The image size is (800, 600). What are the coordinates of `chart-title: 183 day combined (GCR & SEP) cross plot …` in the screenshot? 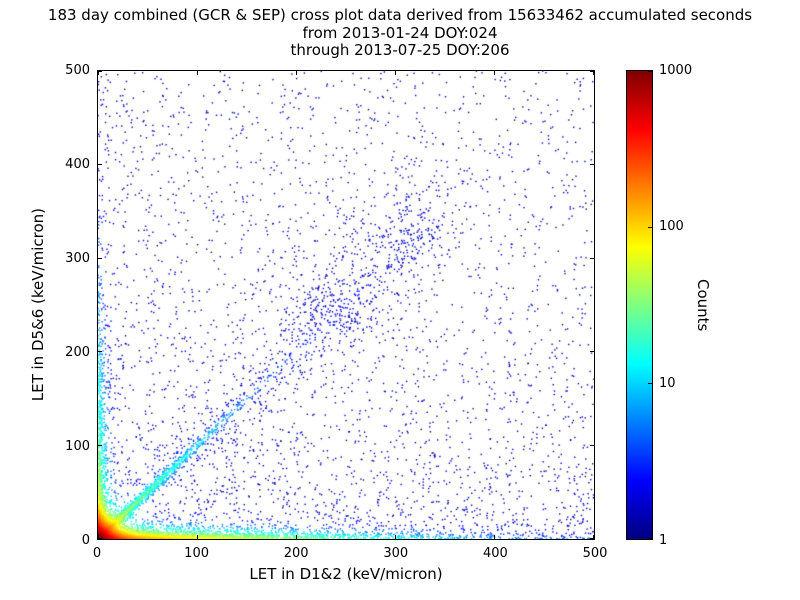 It's located at (400, 15).